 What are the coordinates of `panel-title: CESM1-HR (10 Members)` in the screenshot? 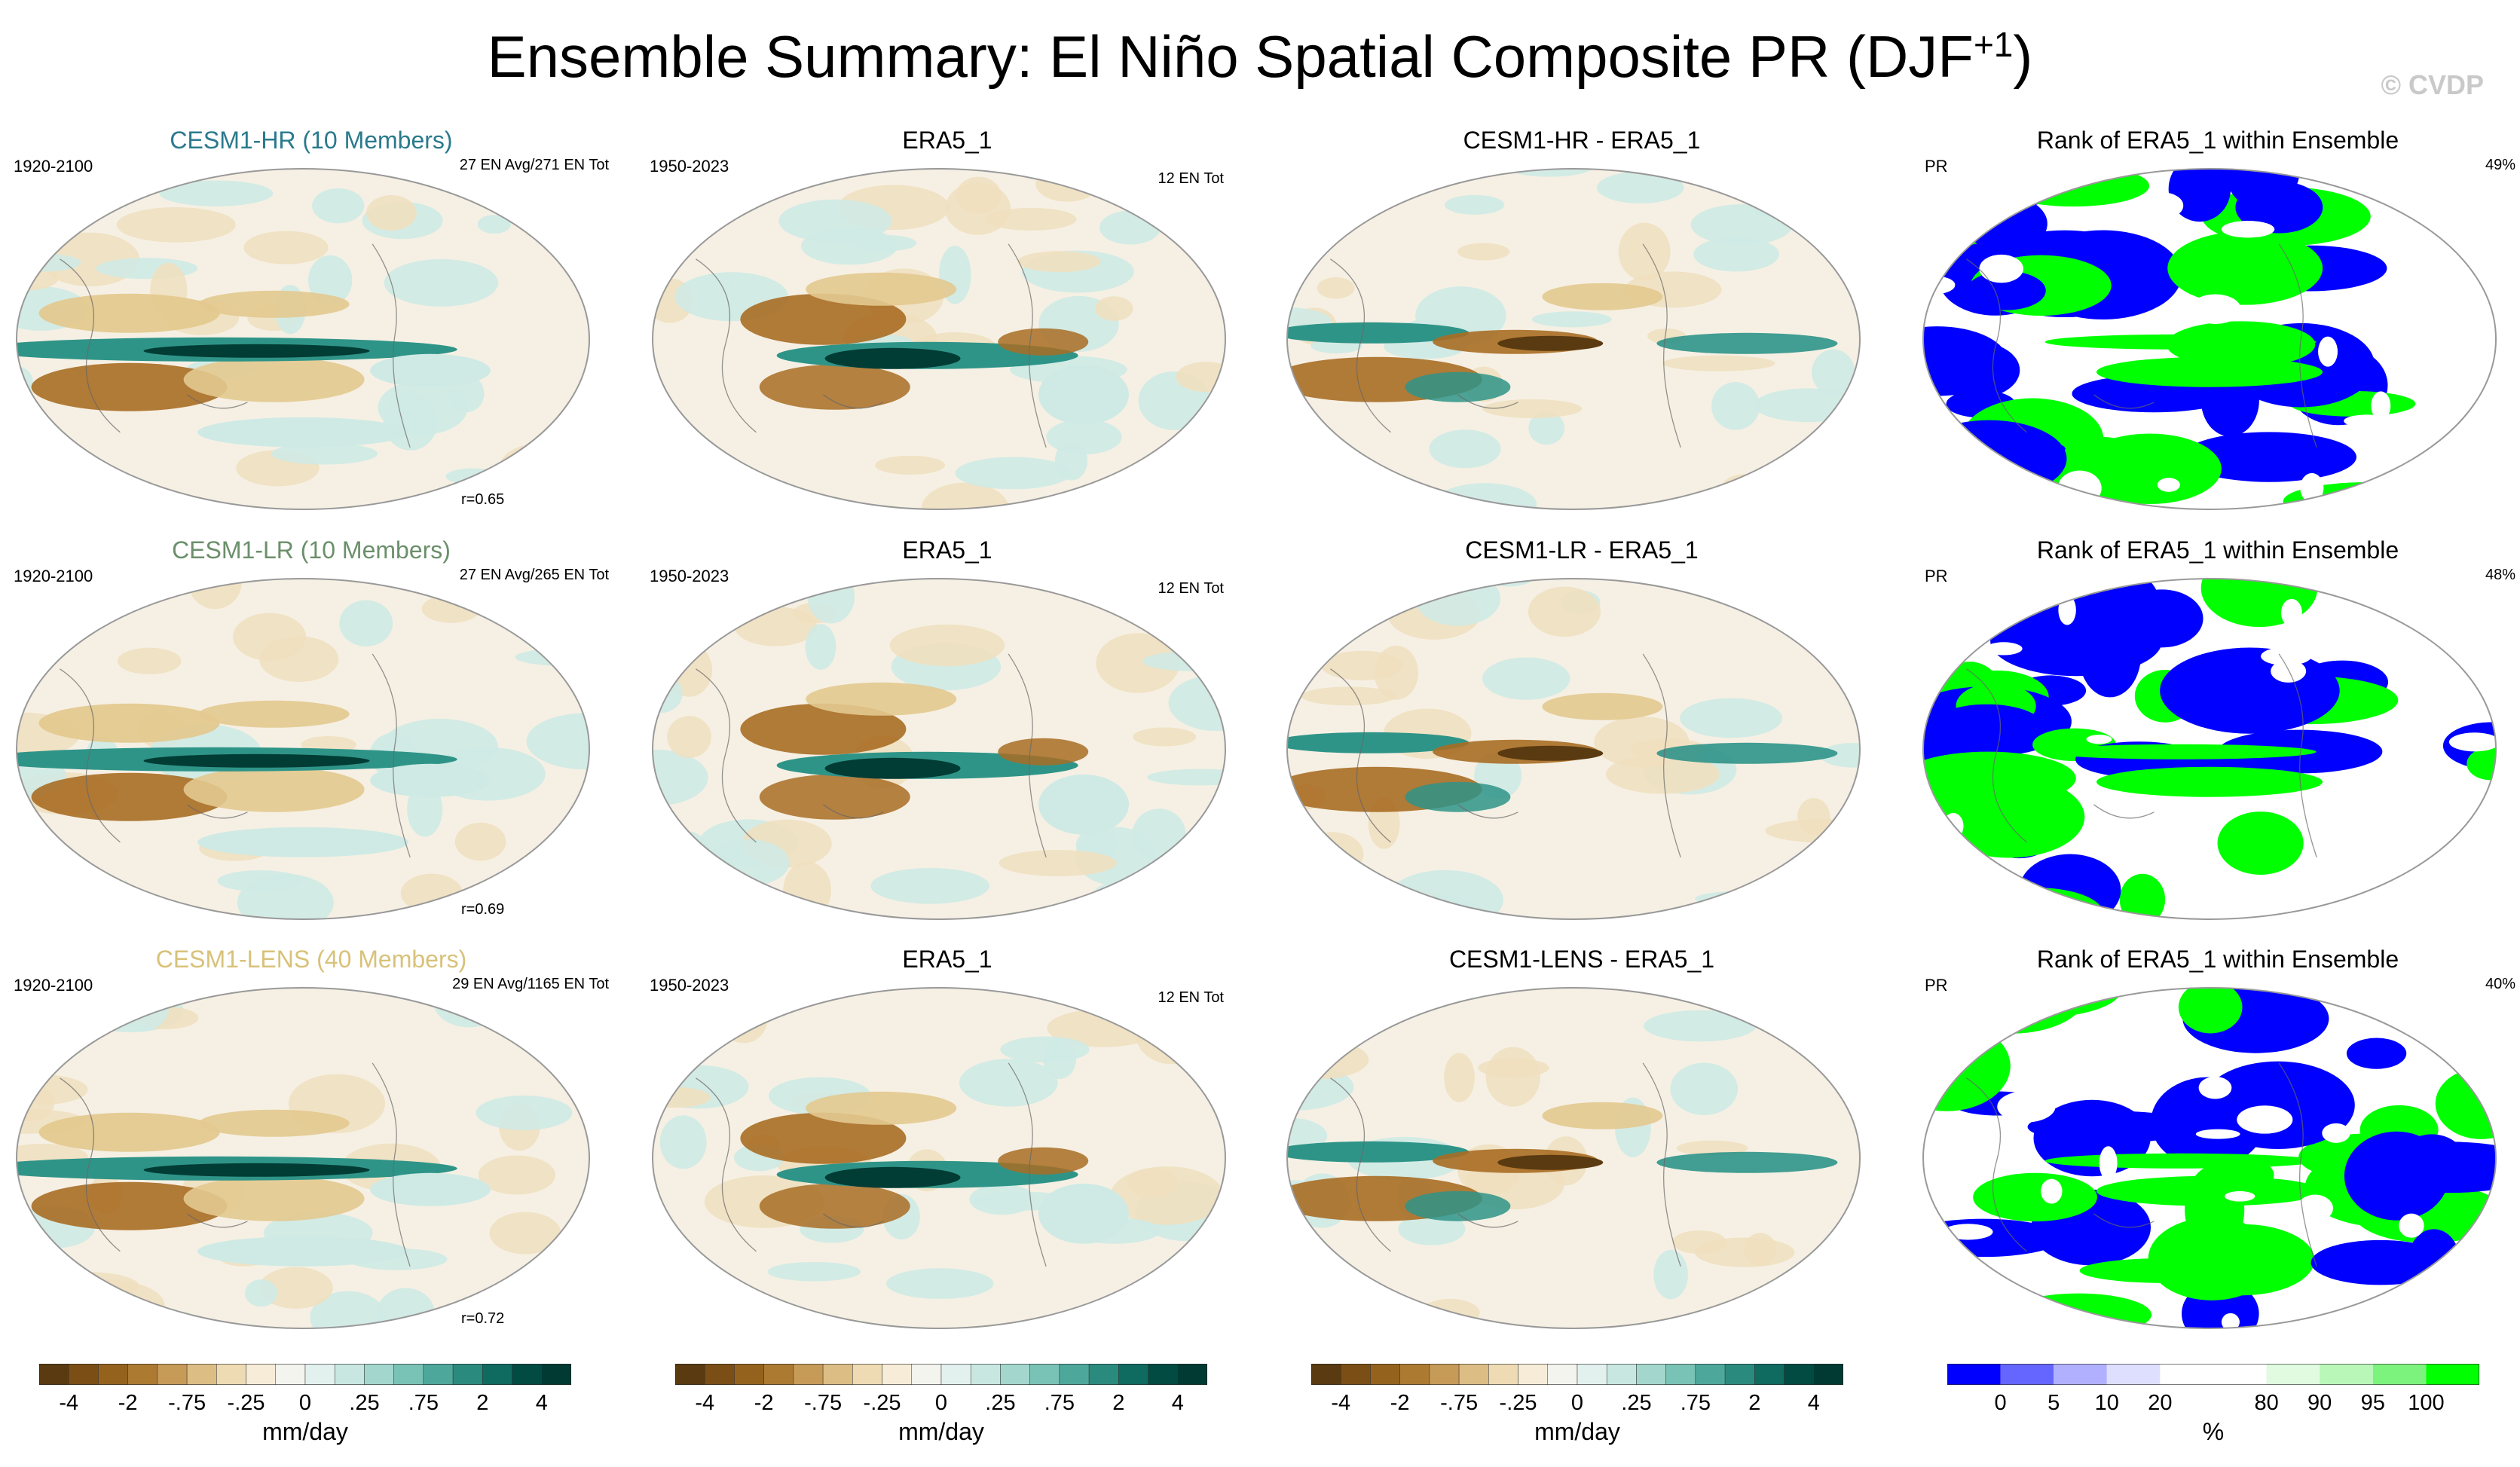 It's located at (311, 140).